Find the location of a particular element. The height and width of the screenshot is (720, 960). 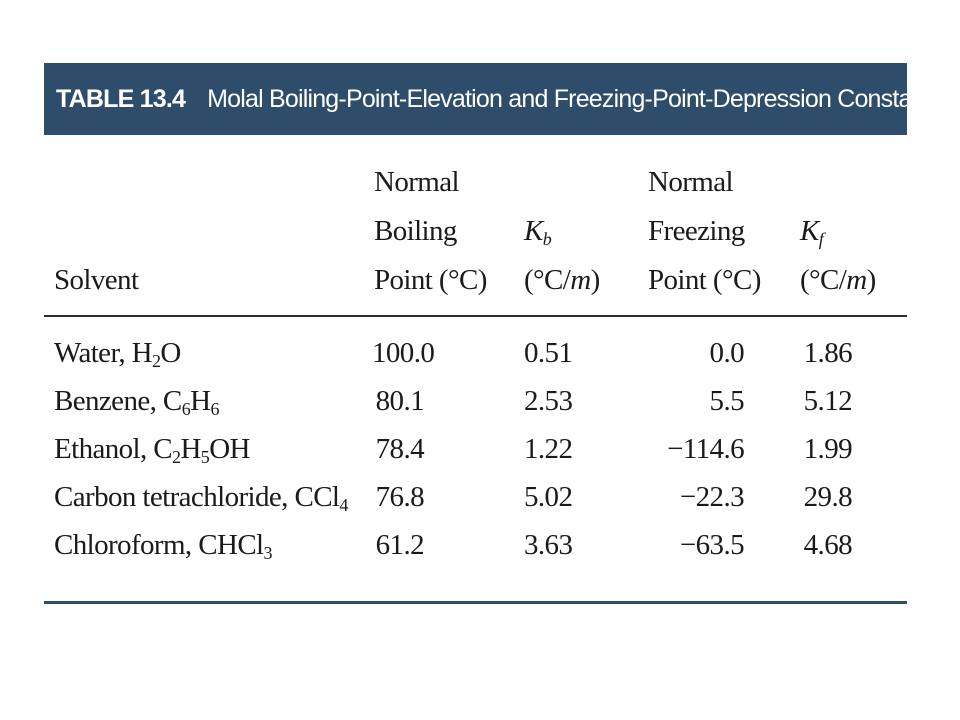

kb-cell: 5.02 is located at coordinates (548, 497).